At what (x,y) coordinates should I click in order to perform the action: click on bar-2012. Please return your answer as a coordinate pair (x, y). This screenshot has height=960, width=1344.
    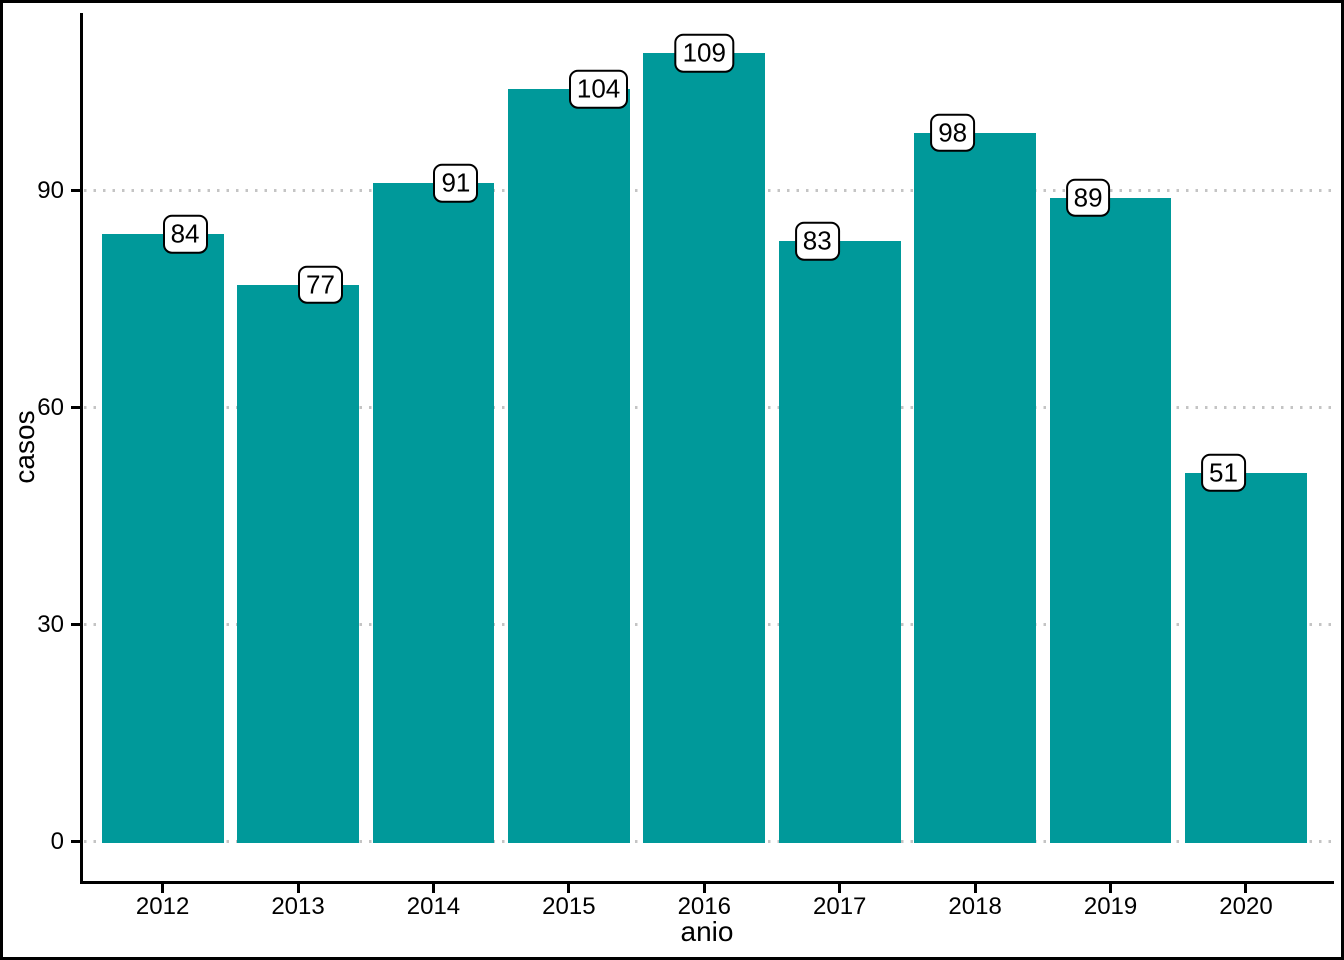
    Looking at the image, I should click on (162, 538).